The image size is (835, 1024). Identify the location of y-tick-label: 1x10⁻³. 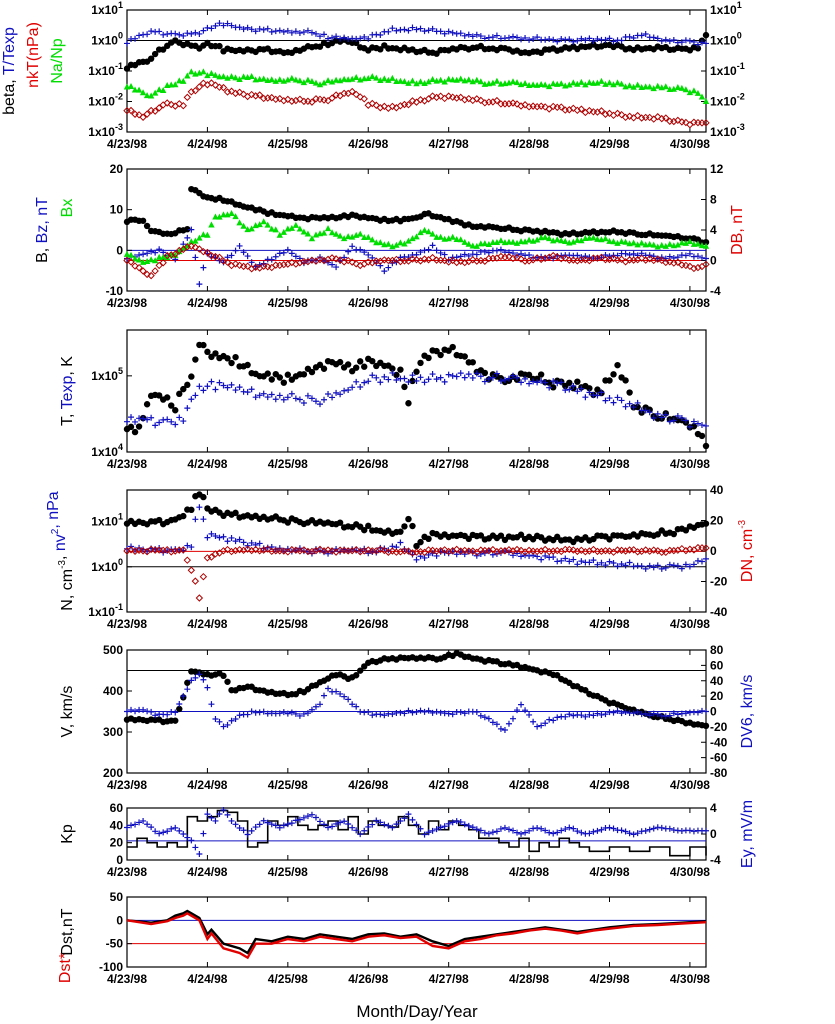
(105, 130).